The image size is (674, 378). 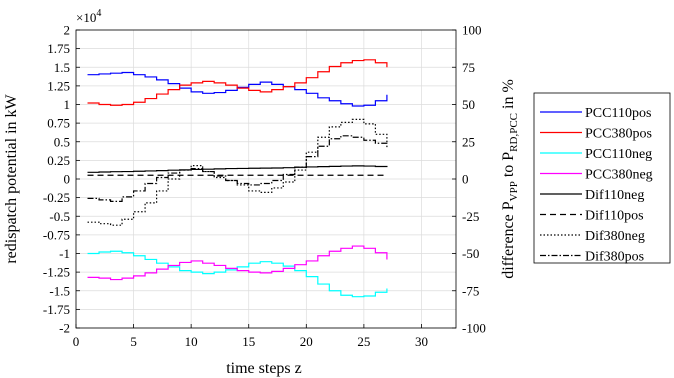 I want to click on left-tick-label: 0.75, so click(x=58, y=123).